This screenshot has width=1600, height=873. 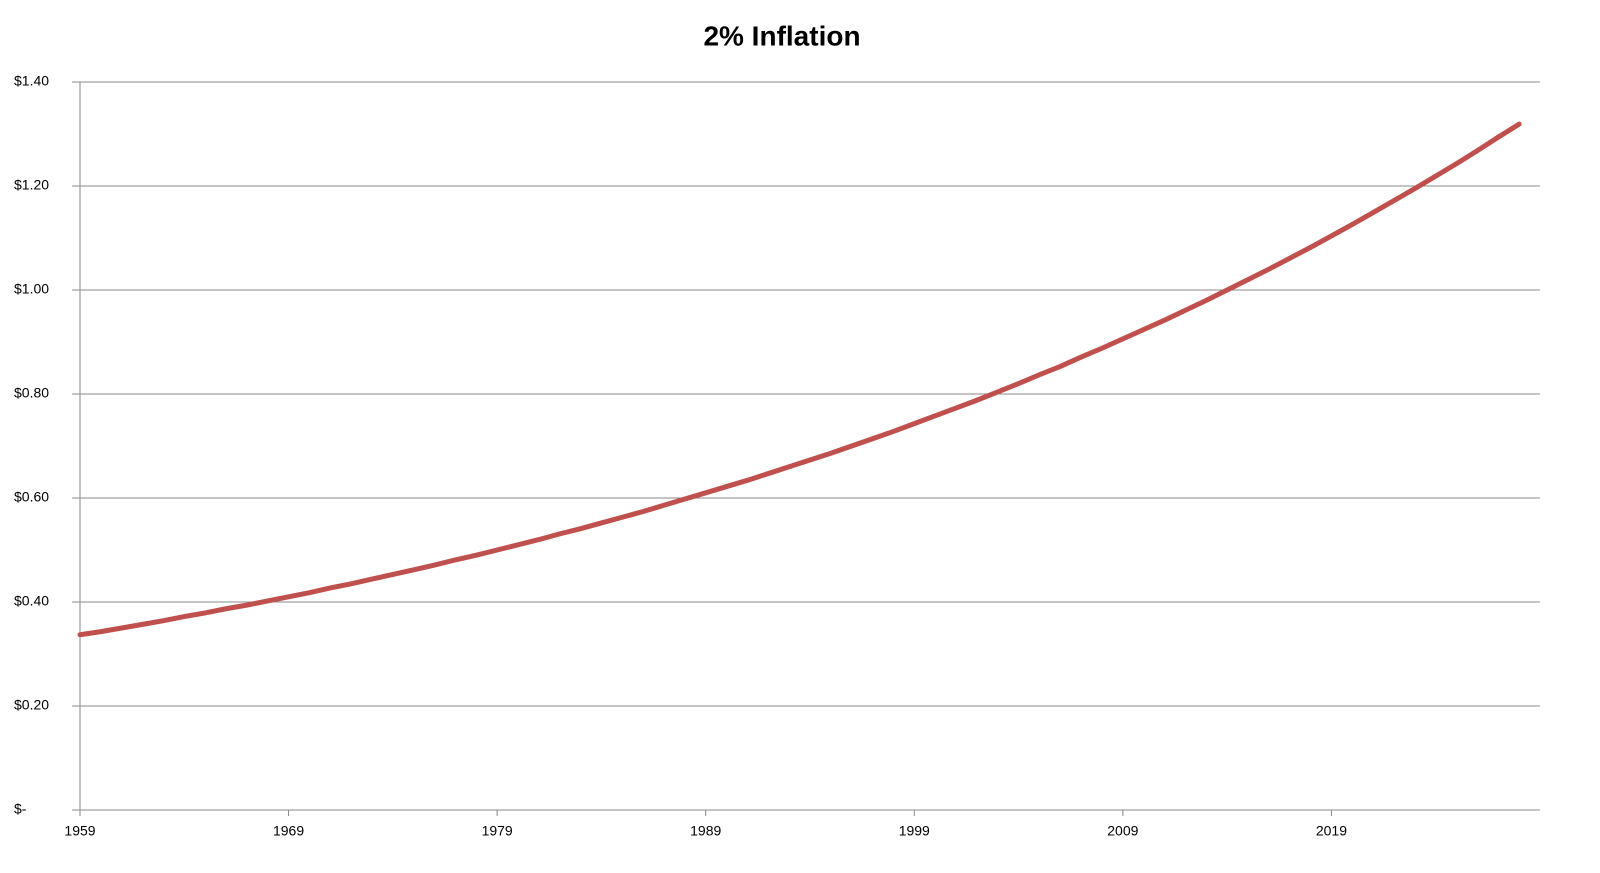 I want to click on x-tick-label: 1959, so click(x=79, y=831).